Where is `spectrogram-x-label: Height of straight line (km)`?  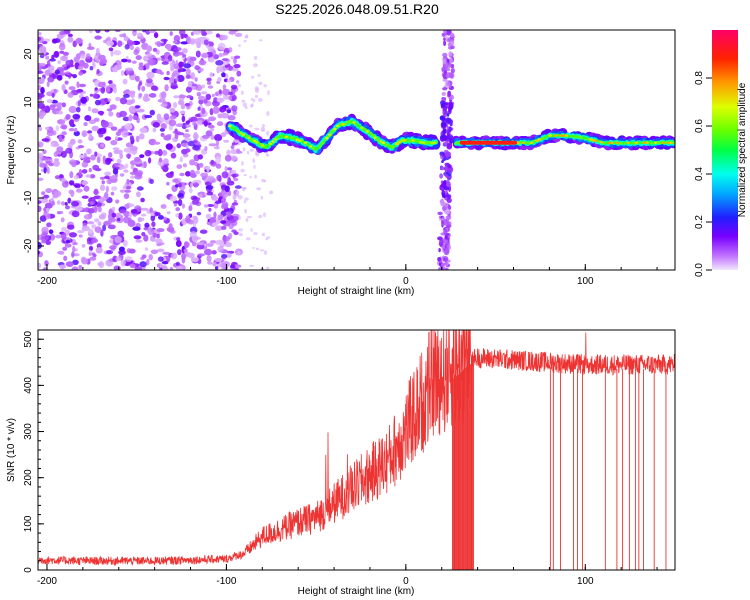
spectrogram-x-label: Height of straight line (km) is located at coordinates (356, 291).